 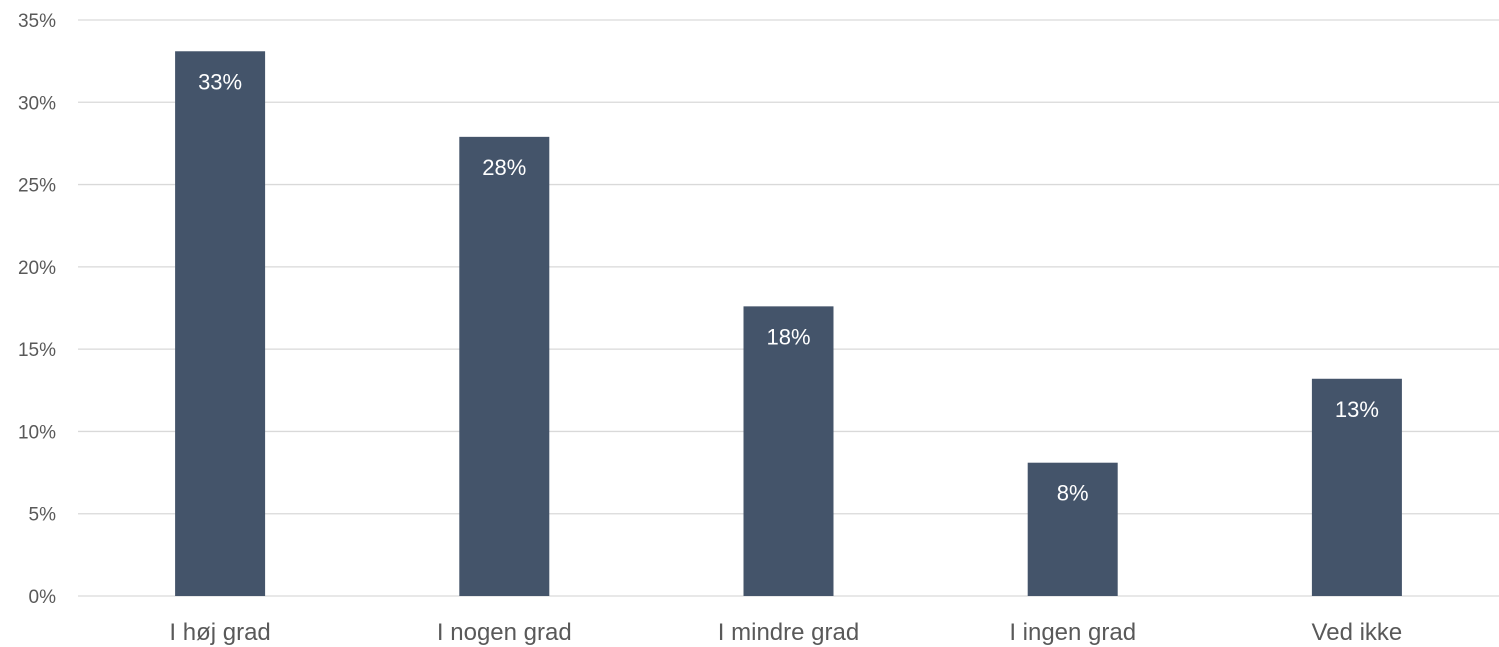 What do you see at coordinates (37, 432) in the screenshot?
I see `y-tick-label: 10%` at bounding box center [37, 432].